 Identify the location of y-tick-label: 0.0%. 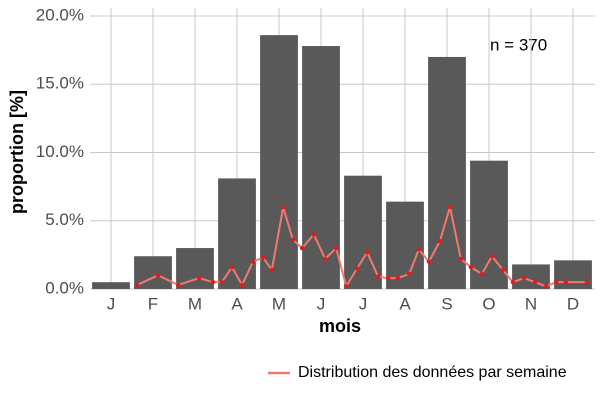
(64, 287).